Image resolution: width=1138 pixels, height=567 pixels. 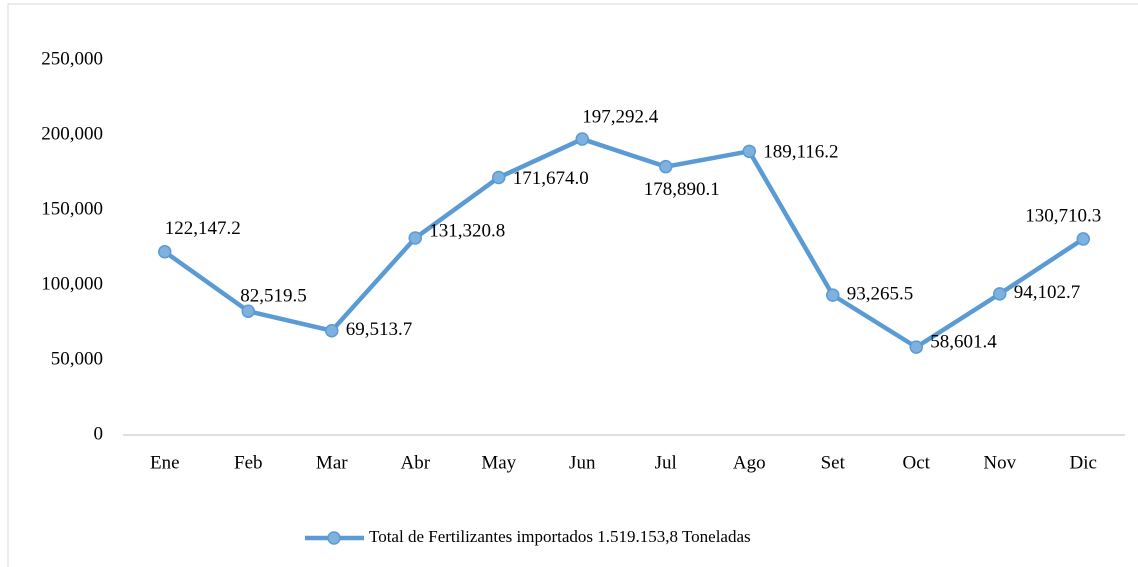 I want to click on x-tick-label: Ago, so click(x=749, y=462).